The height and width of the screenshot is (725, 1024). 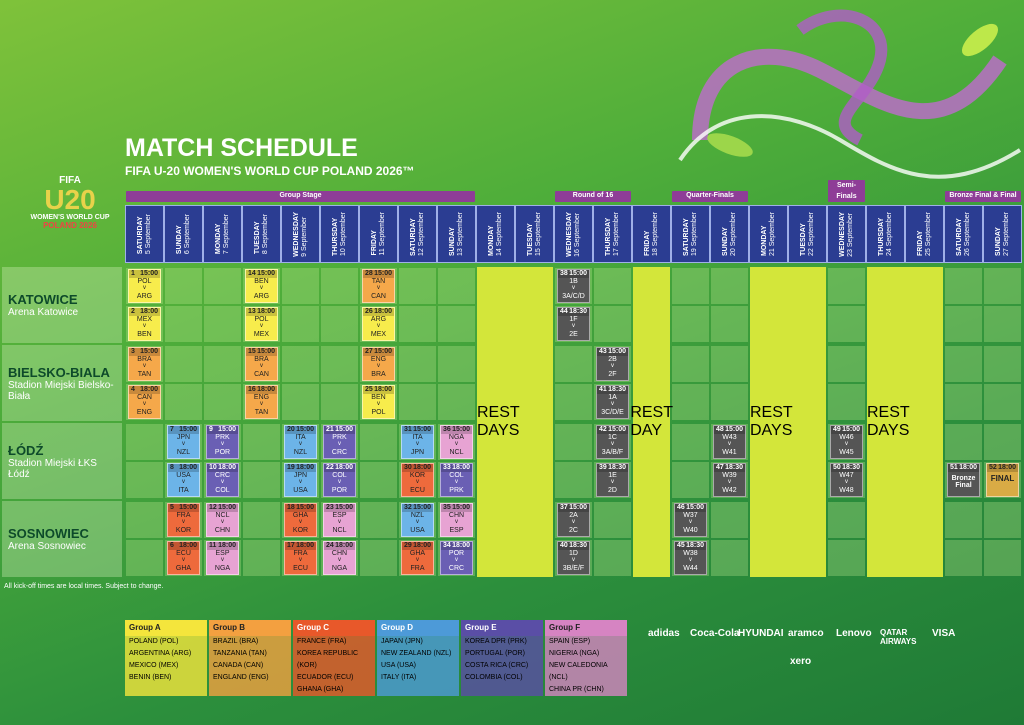 I want to click on match-header: 24 18:00, so click(x=339, y=546).